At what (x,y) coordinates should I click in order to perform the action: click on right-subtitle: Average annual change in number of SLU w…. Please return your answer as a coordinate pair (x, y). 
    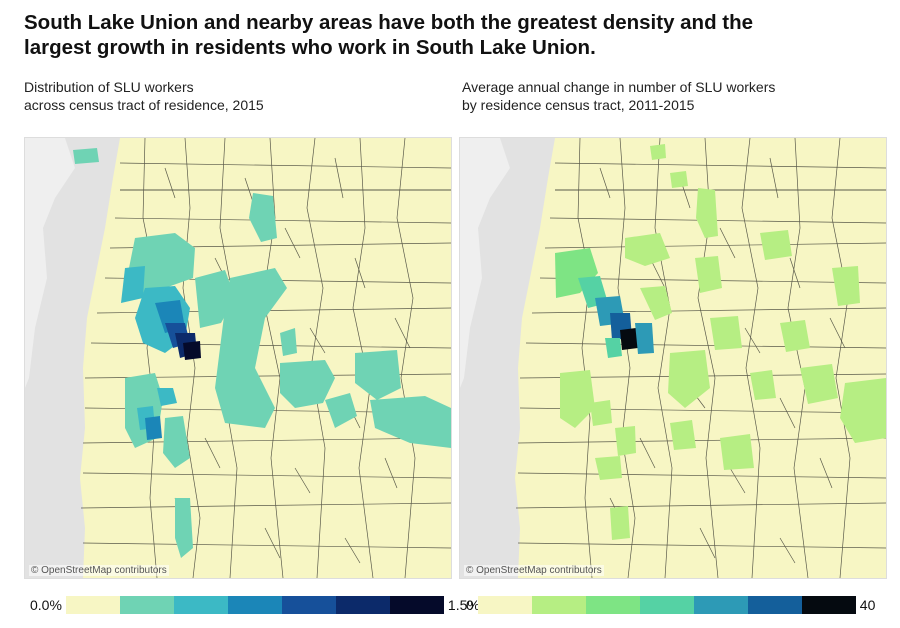
    Looking at the image, I should click on (672, 96).